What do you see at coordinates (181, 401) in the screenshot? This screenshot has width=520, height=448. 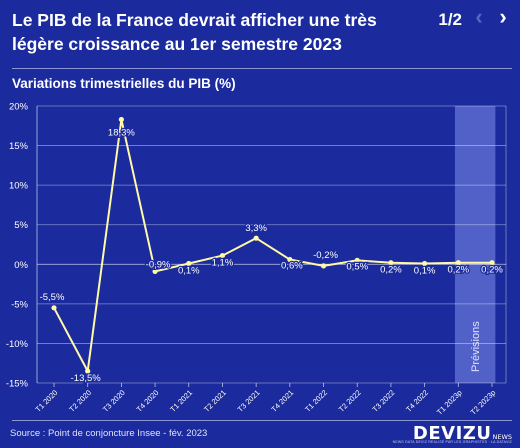 I see `x-tick-label: T1 2021` at bounding box center [181, 401].